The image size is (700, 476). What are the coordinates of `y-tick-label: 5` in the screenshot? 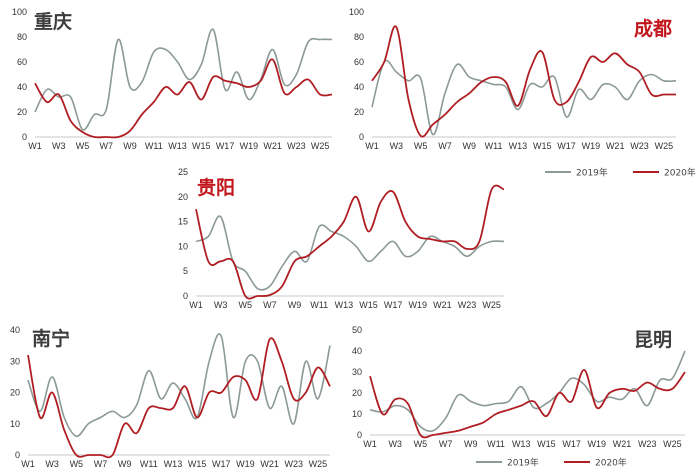 It's located at (185, 271).